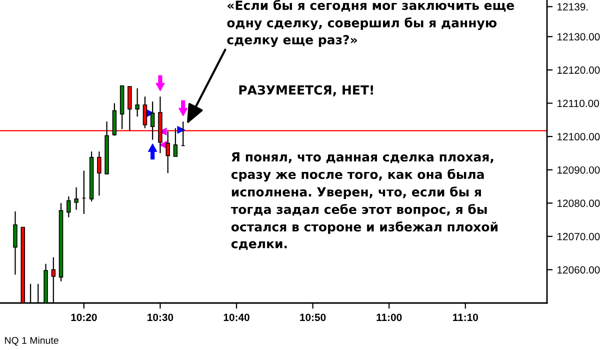  I want to click on y-tick-label: 12139., so click(573, 7).